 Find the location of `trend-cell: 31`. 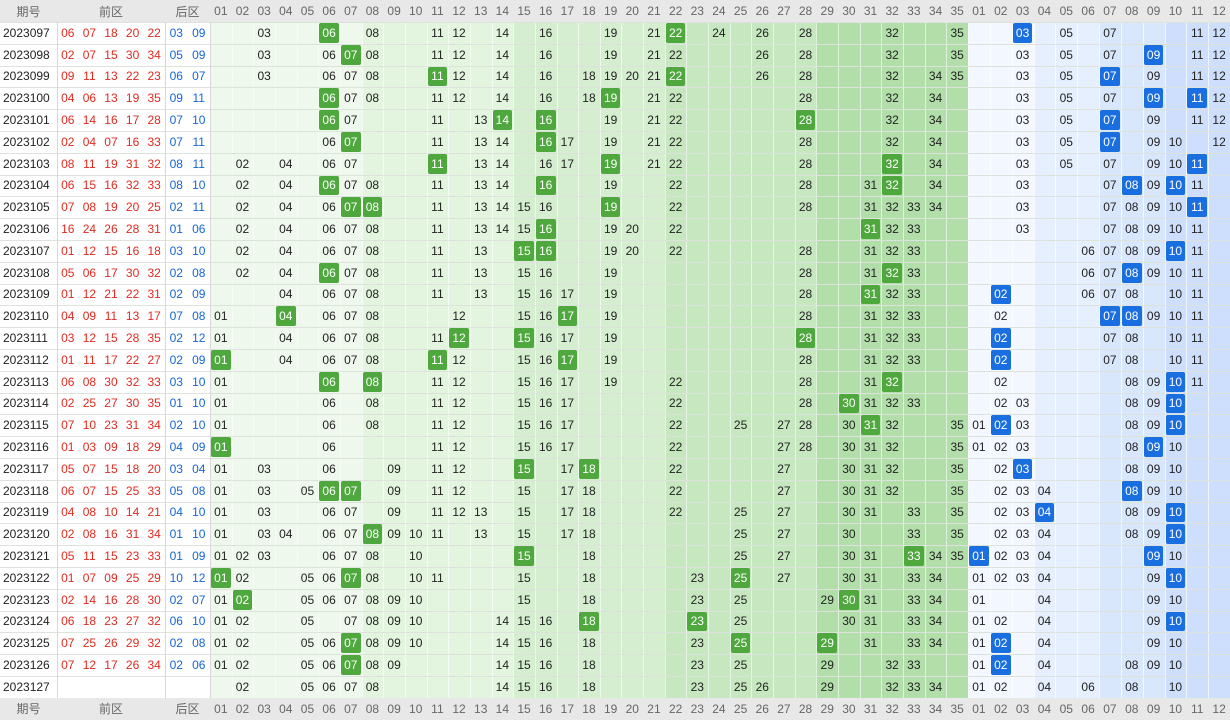

trend-cell: 31 is located at coordinates (870, 599).